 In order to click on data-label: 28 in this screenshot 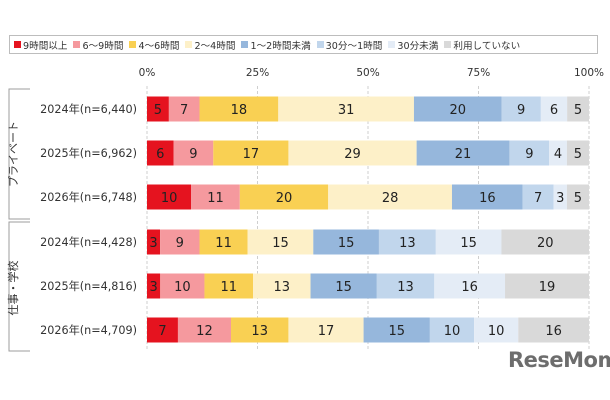, I will do `click(390, 198)`.